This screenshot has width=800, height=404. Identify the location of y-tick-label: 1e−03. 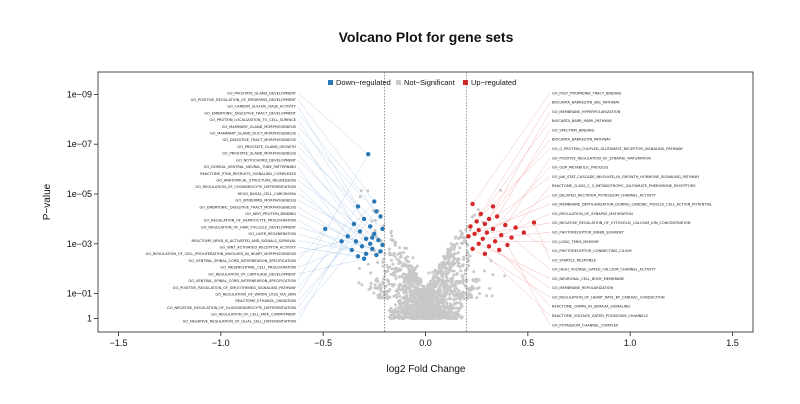
(79, 244).